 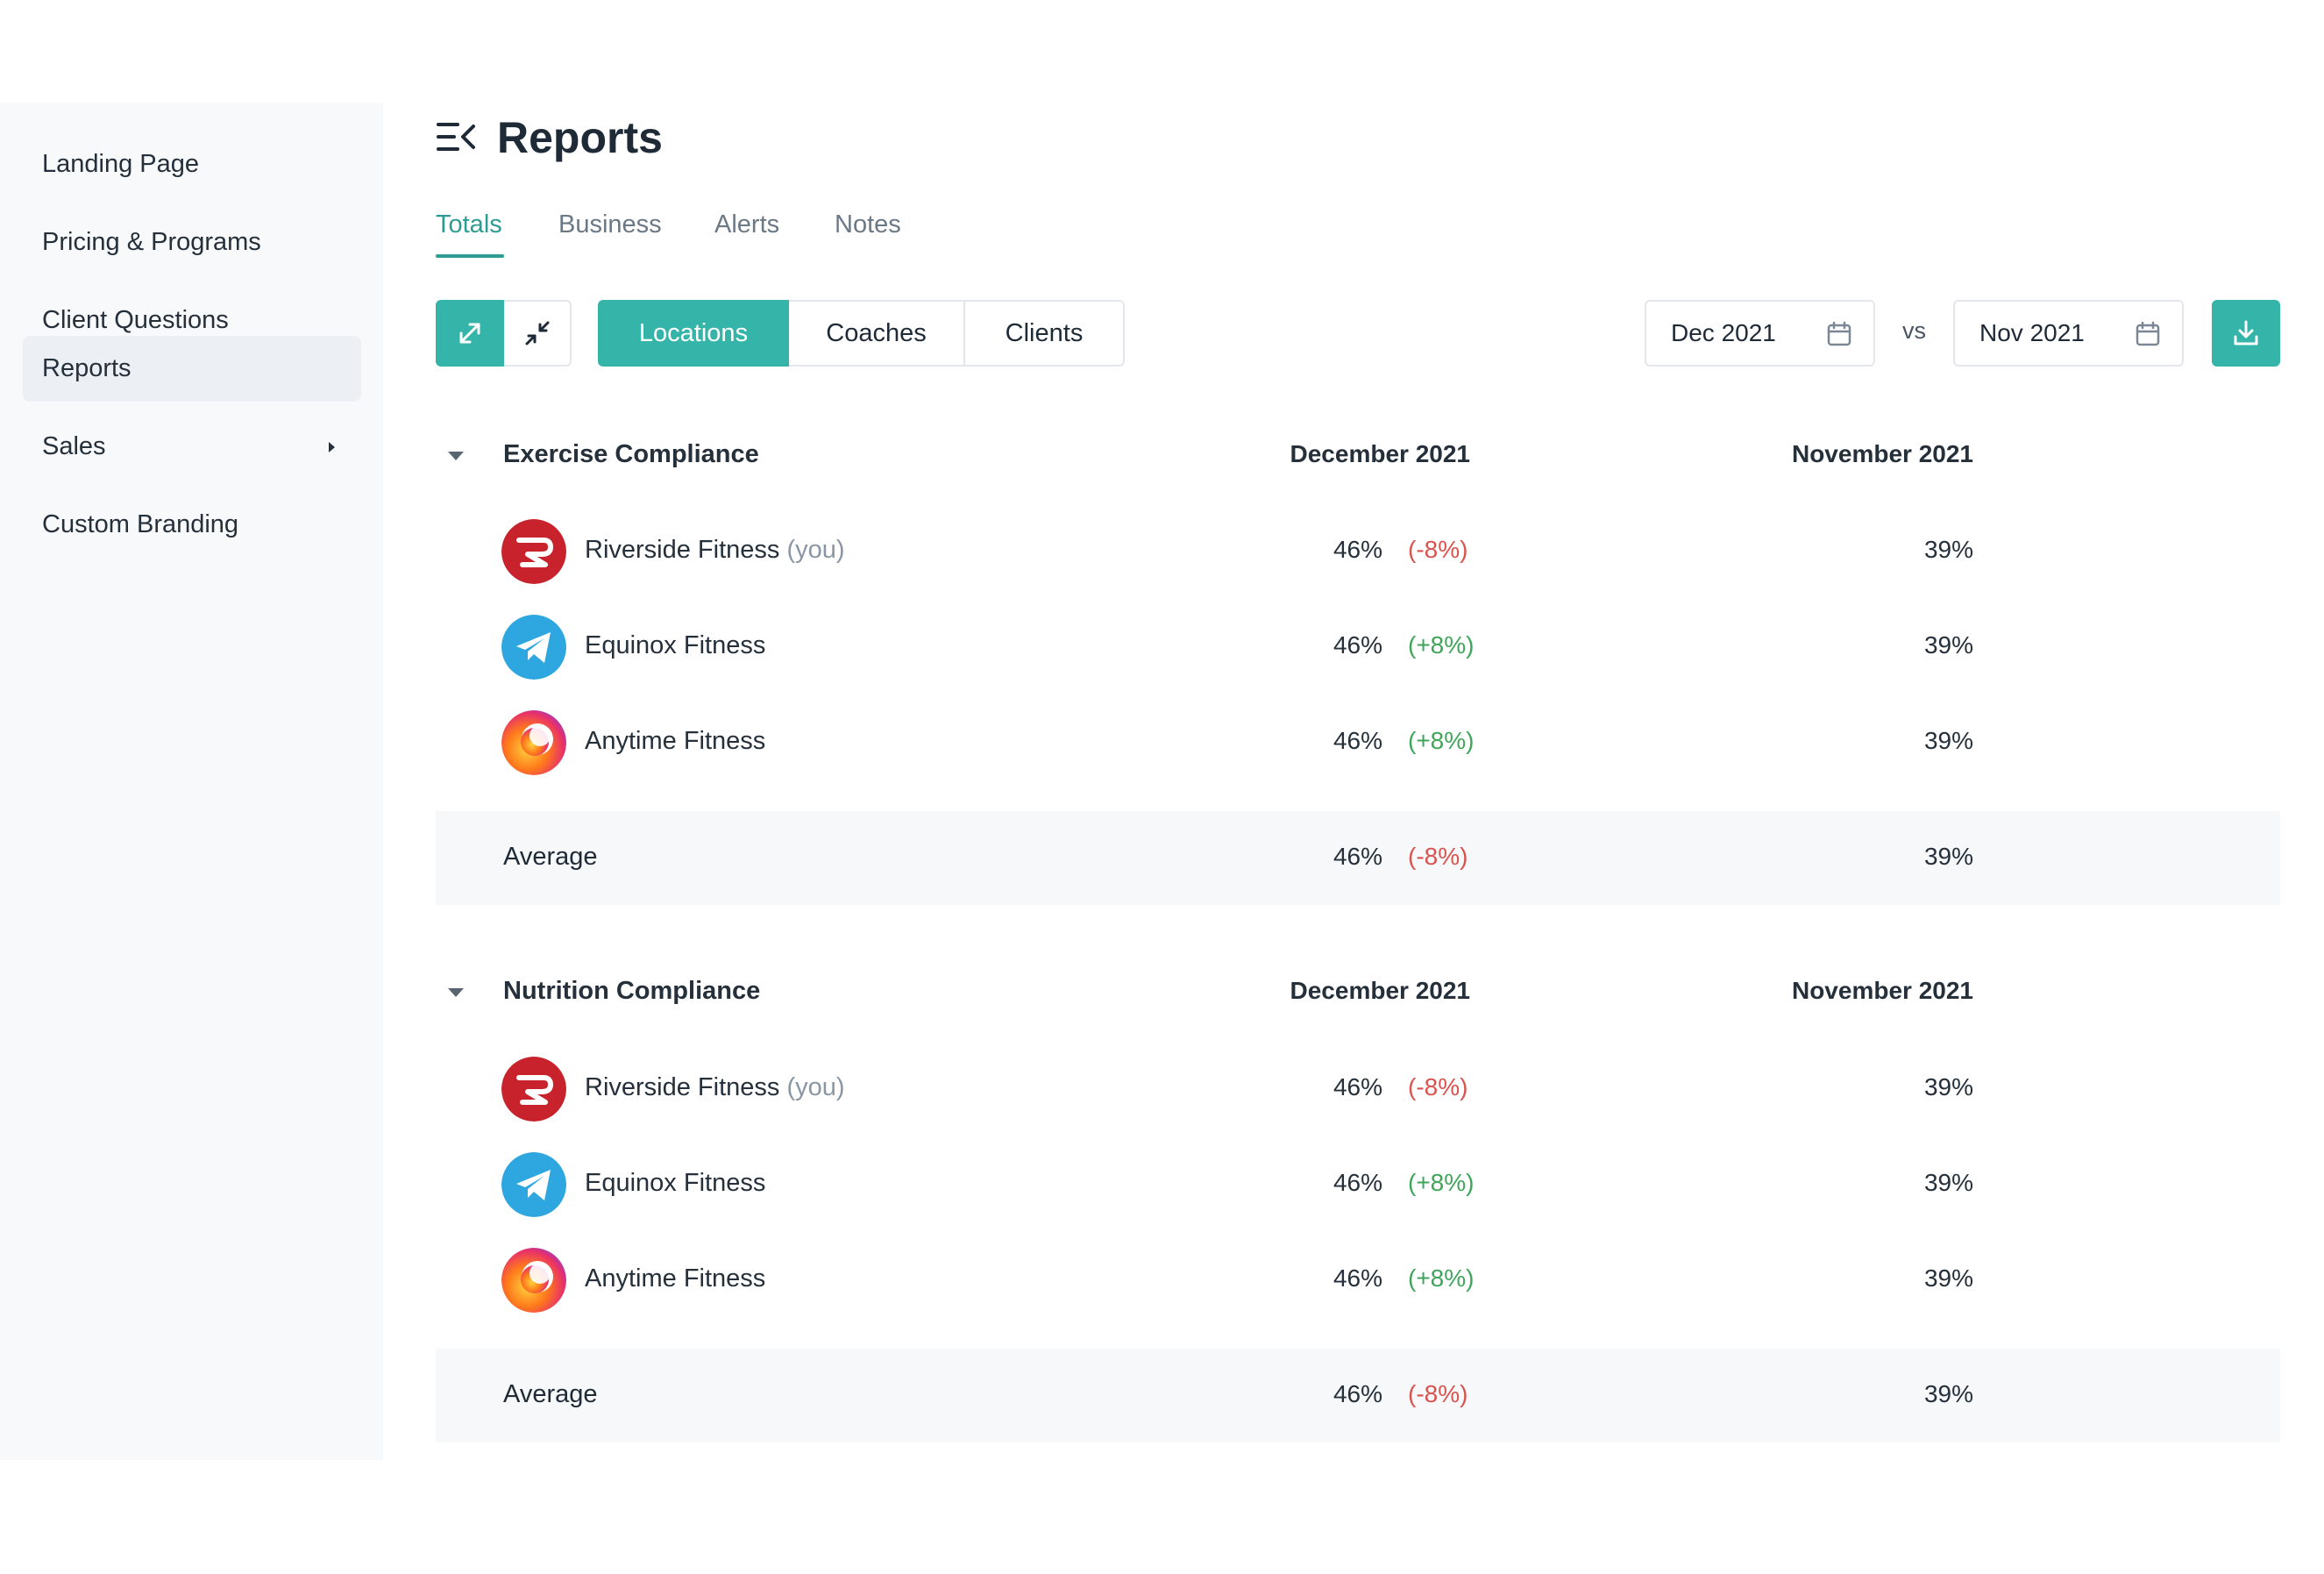 I want to click on expand-icon, so click(x=469, y=333).